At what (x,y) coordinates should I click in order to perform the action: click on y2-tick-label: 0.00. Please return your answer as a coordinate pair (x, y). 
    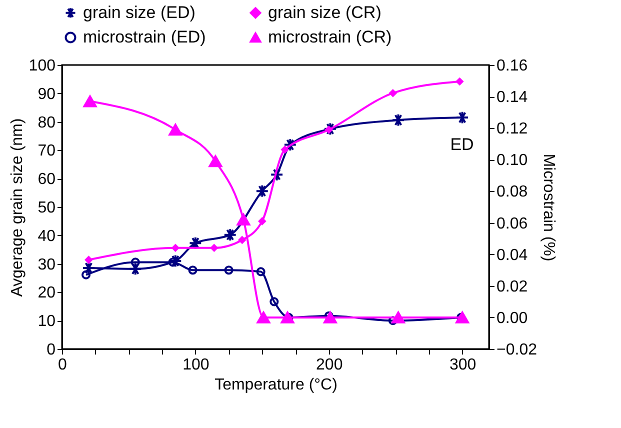
    Looking at the image, I should click on (512, 318).